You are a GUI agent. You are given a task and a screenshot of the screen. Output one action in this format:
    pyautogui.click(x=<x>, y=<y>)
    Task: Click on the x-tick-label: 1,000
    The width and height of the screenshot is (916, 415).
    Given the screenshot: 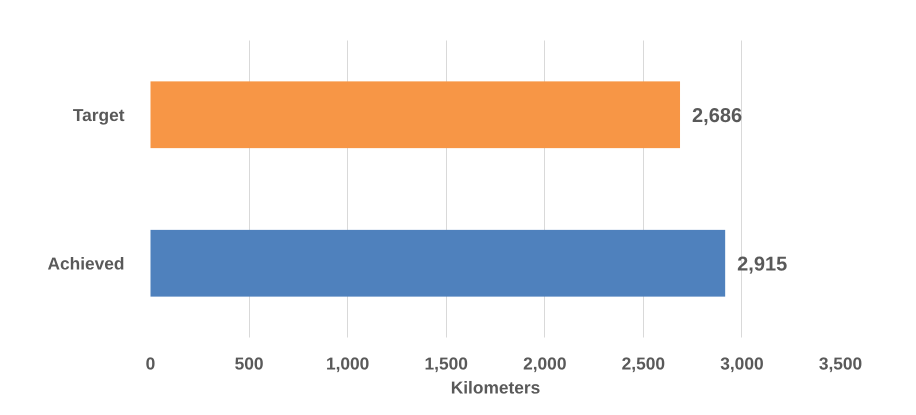 What is the action you would take?
    pyautogui.click(x=348, y=364)
    